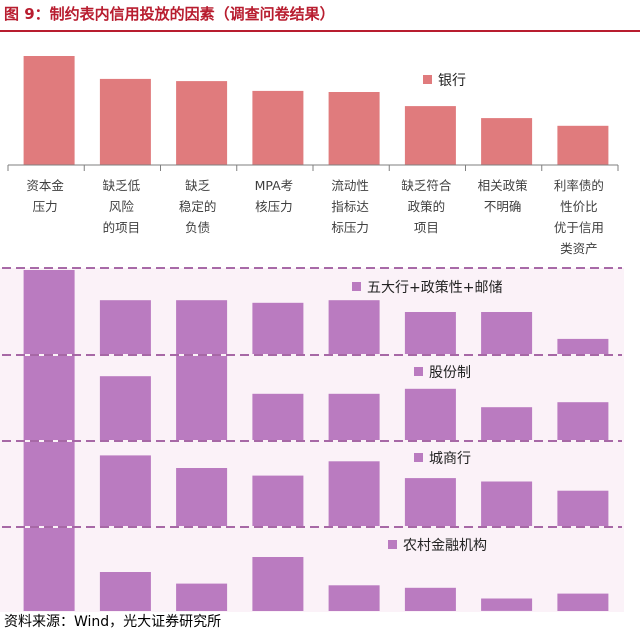 The height and width of the screenshot is (635, 640). Describe the element at coordinates (430, 502) in the screenshot. I see `bar-s3-c5` at that location.